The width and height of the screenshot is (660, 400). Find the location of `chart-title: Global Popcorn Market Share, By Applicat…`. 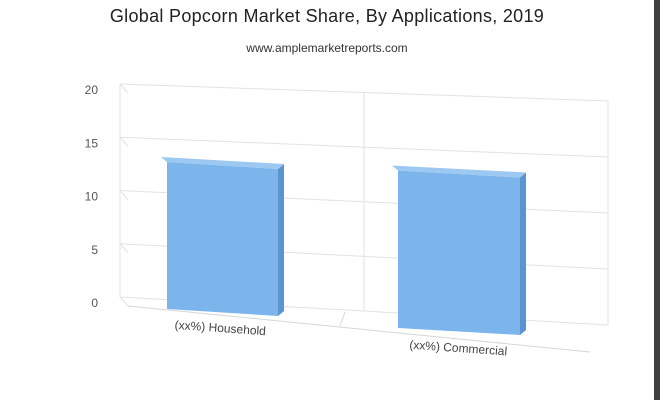

chart-title: Global Popcorn Market Share, By Applicat… is located at coordinates (327, 16).